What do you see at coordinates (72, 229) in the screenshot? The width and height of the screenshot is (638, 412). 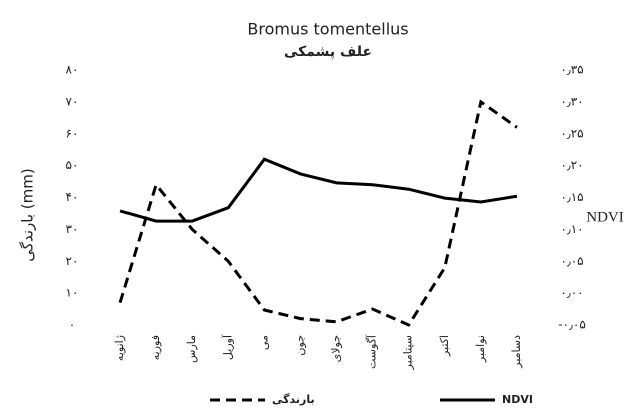 I see `y-tick-label: ۳۰` at bounding box center [72, 229].